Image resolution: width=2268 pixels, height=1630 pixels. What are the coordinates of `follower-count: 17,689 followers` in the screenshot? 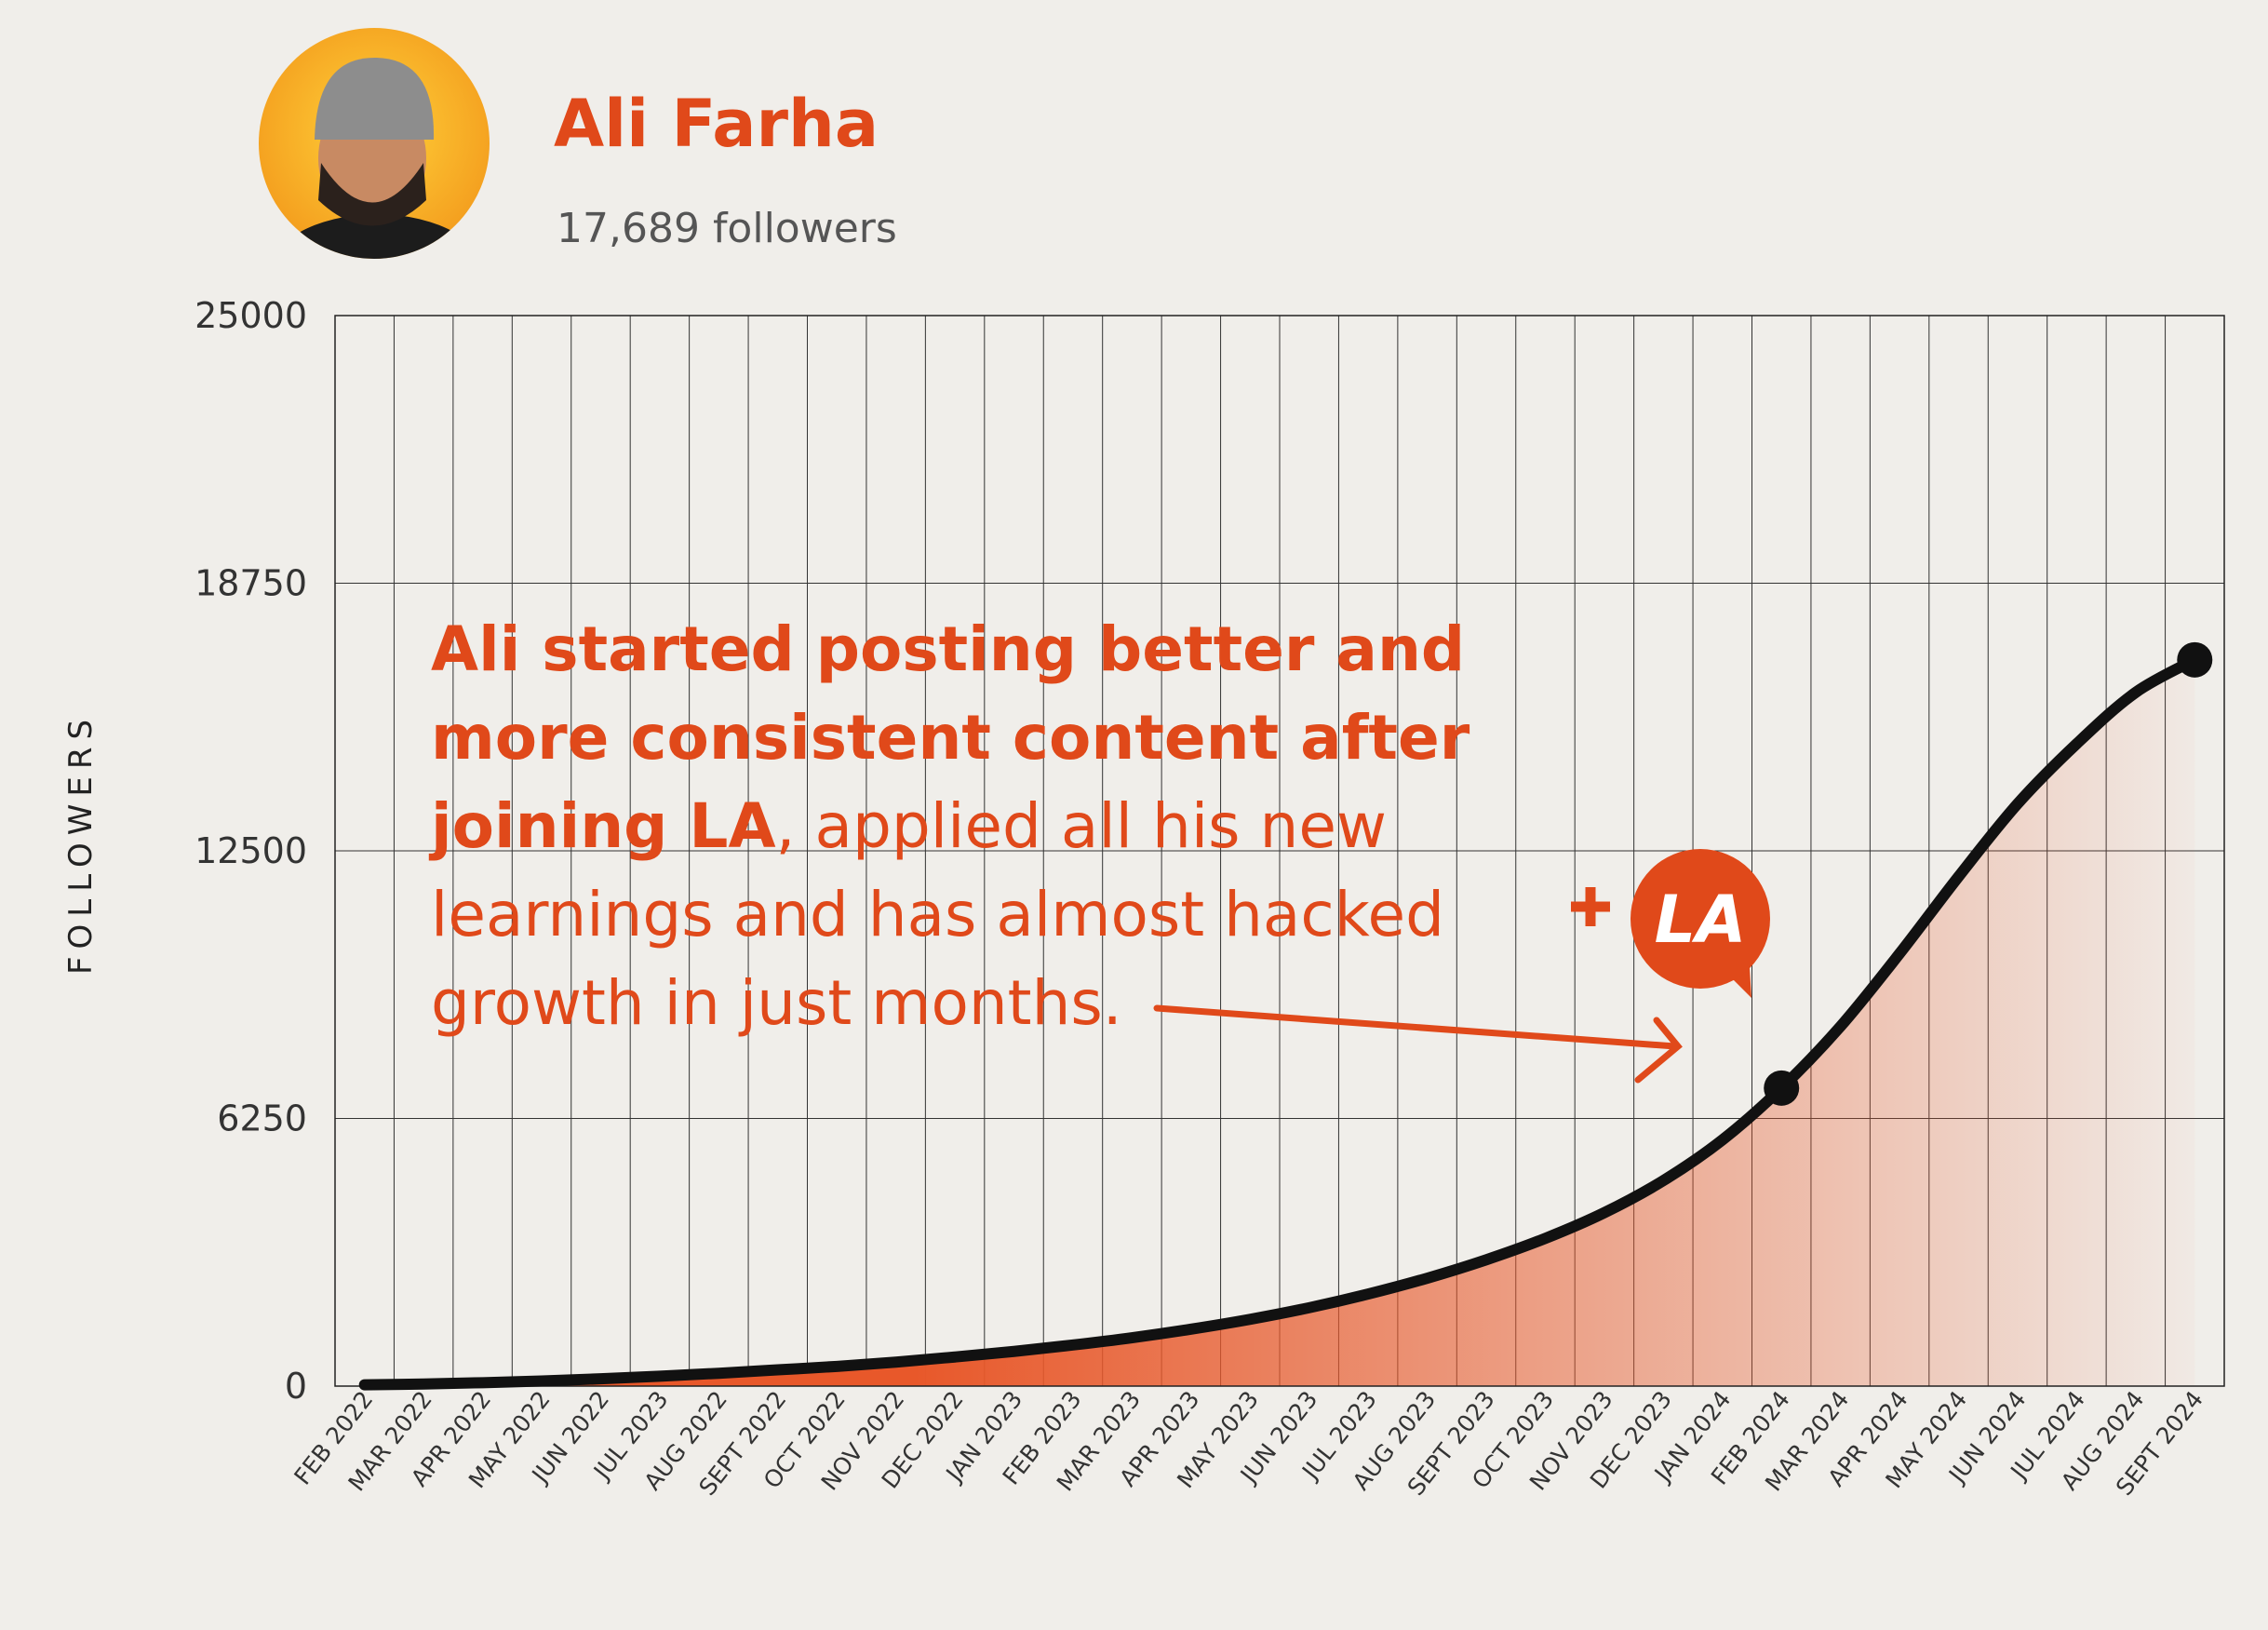 It's located at (727, 228).